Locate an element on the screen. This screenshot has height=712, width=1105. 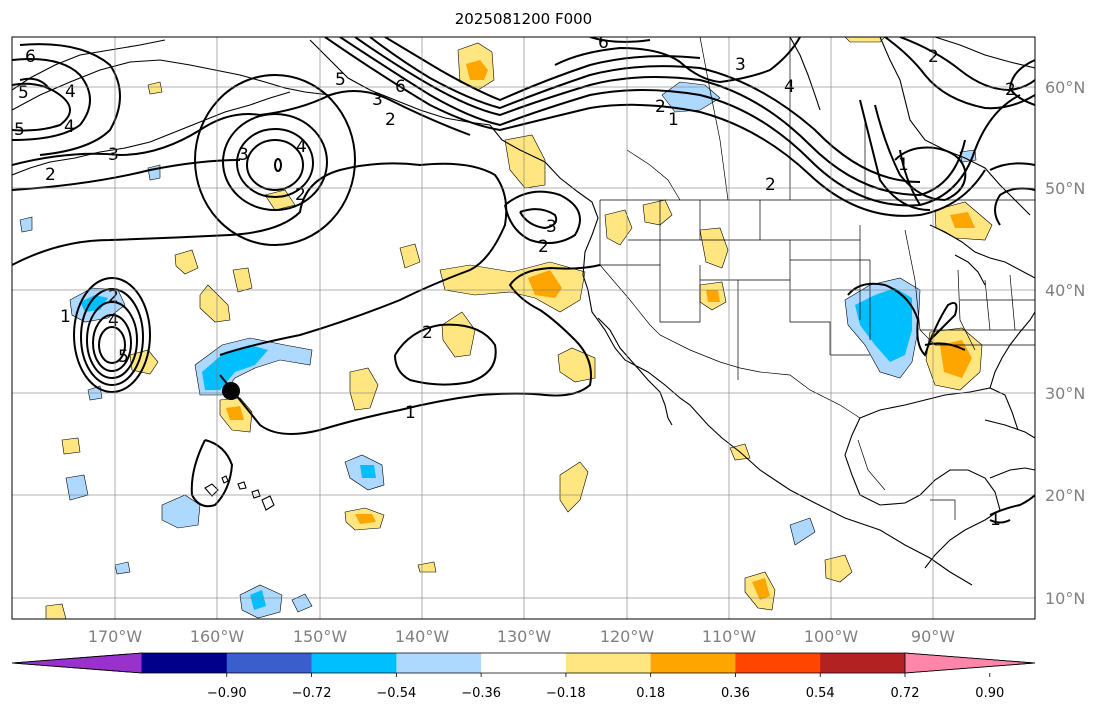
lat-label: 40°N is located at coordinates (1065, 290).